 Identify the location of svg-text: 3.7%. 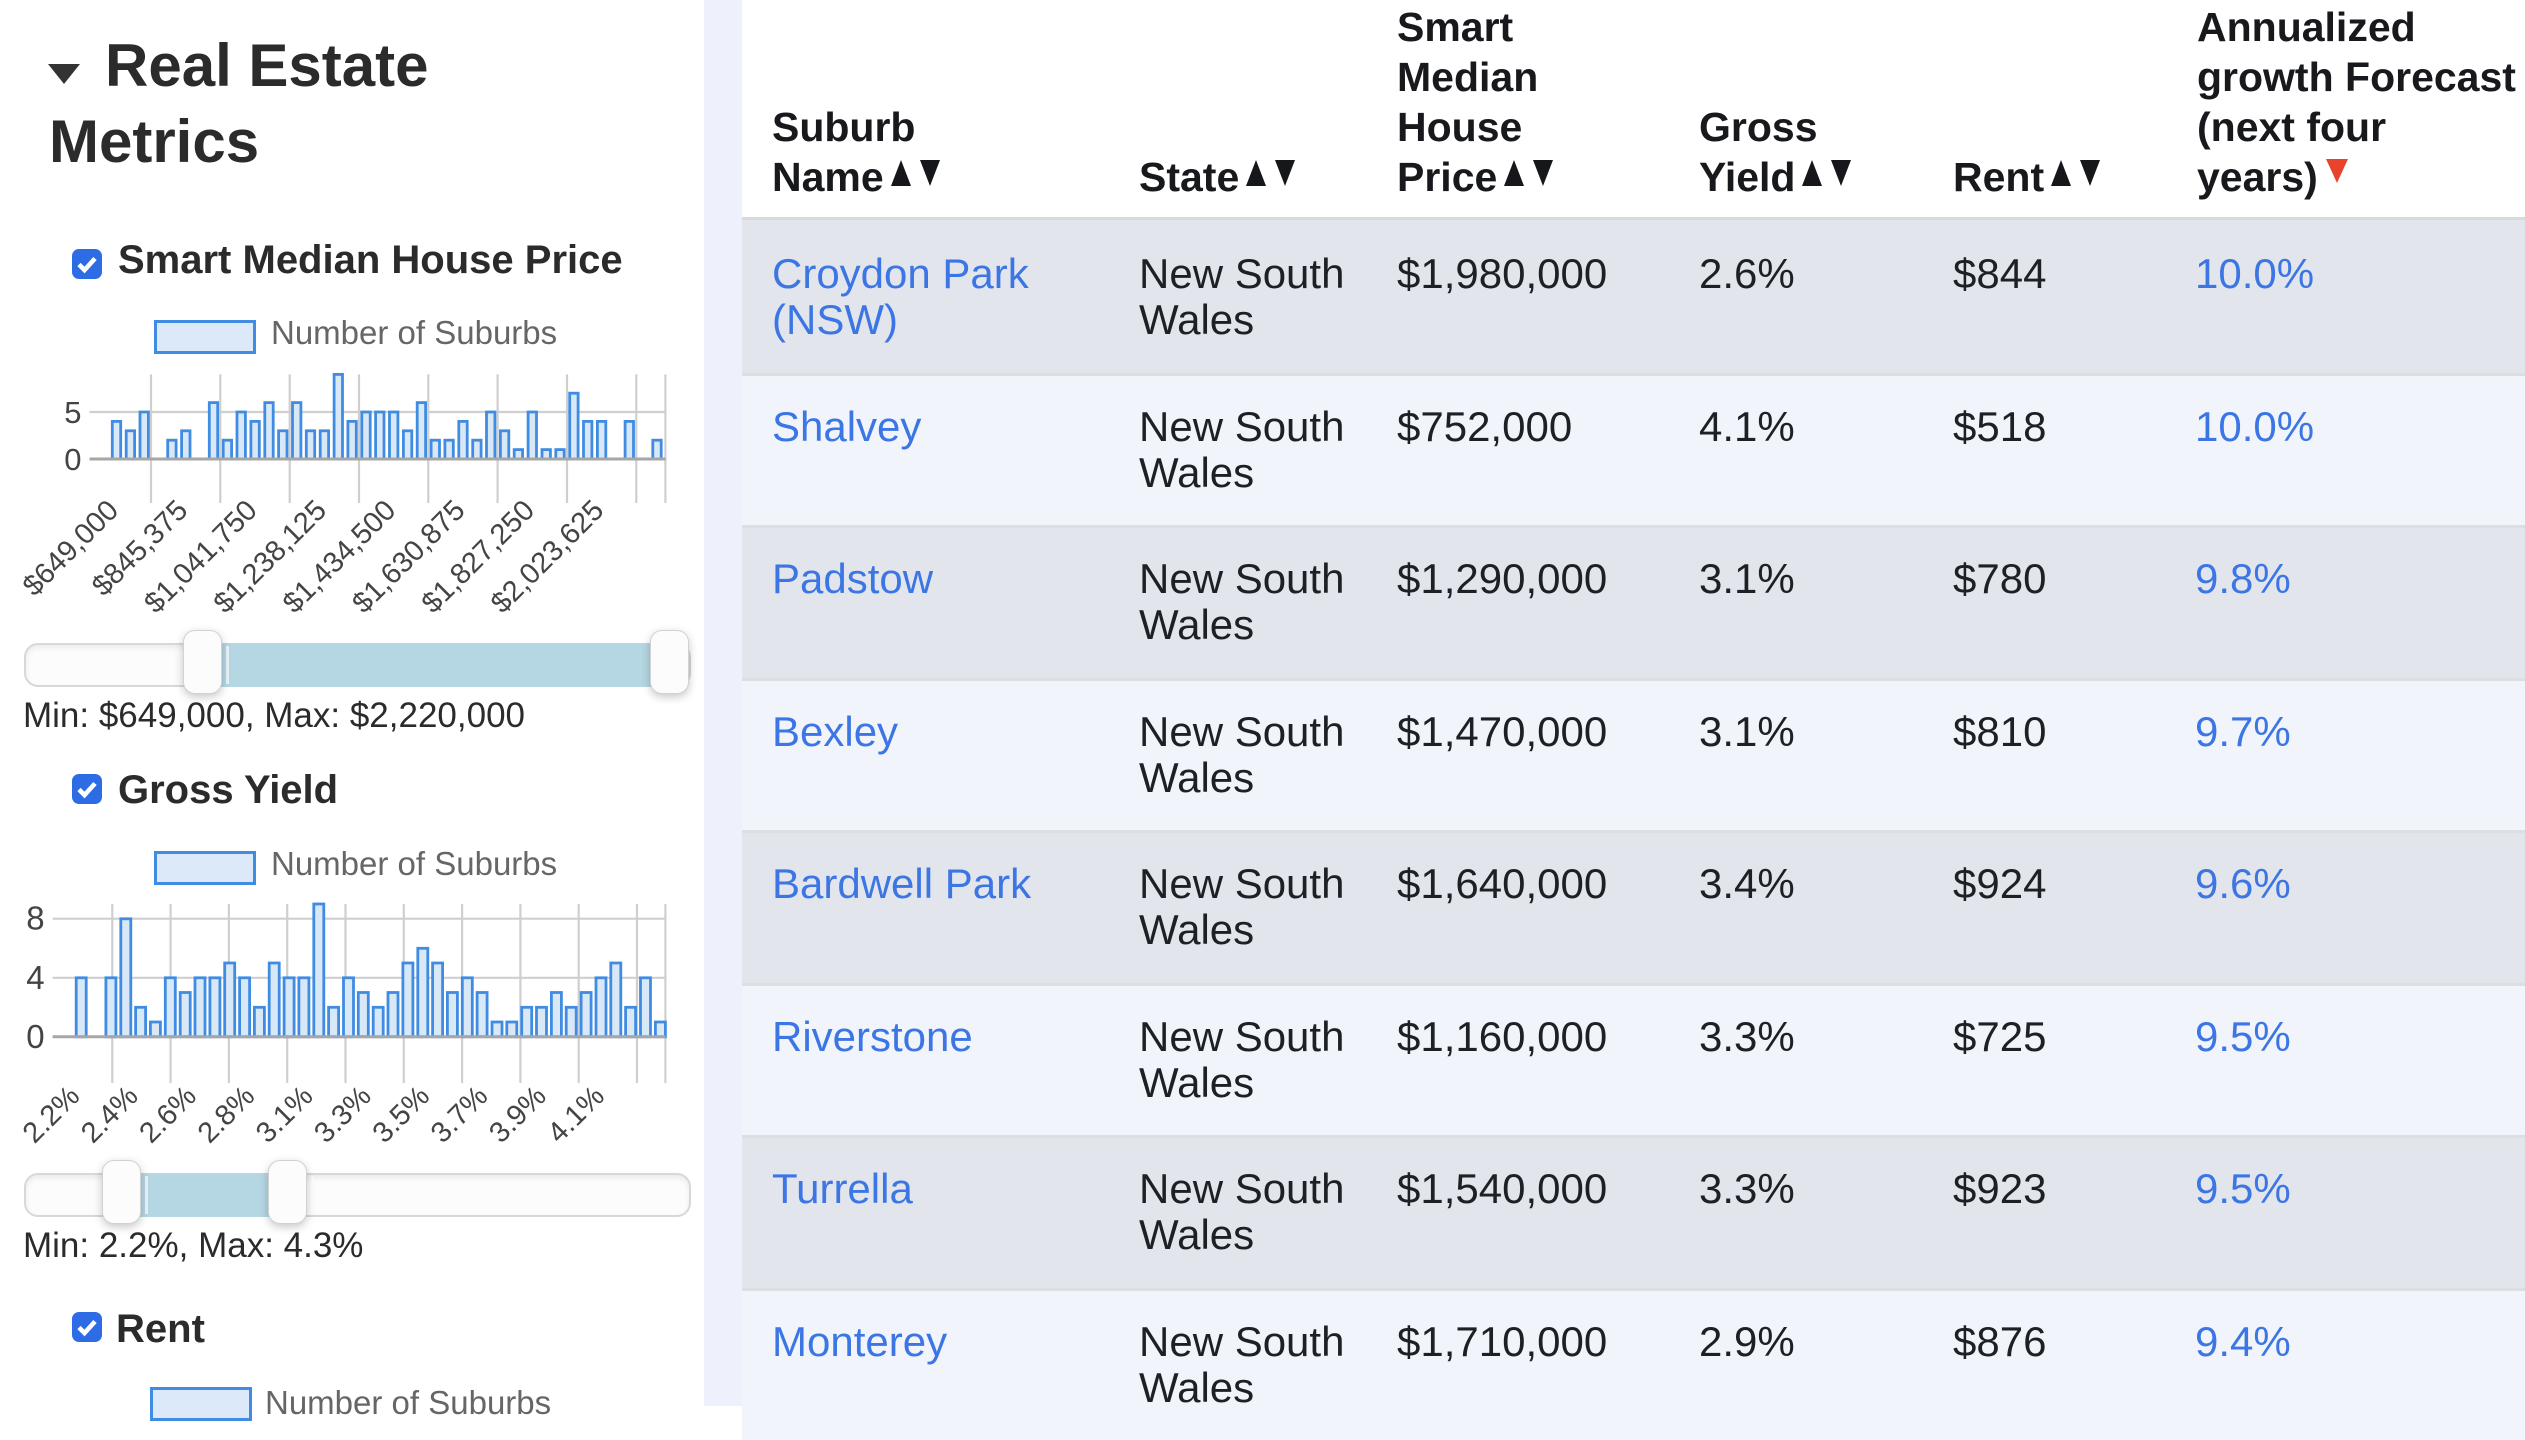
(459, 1114).